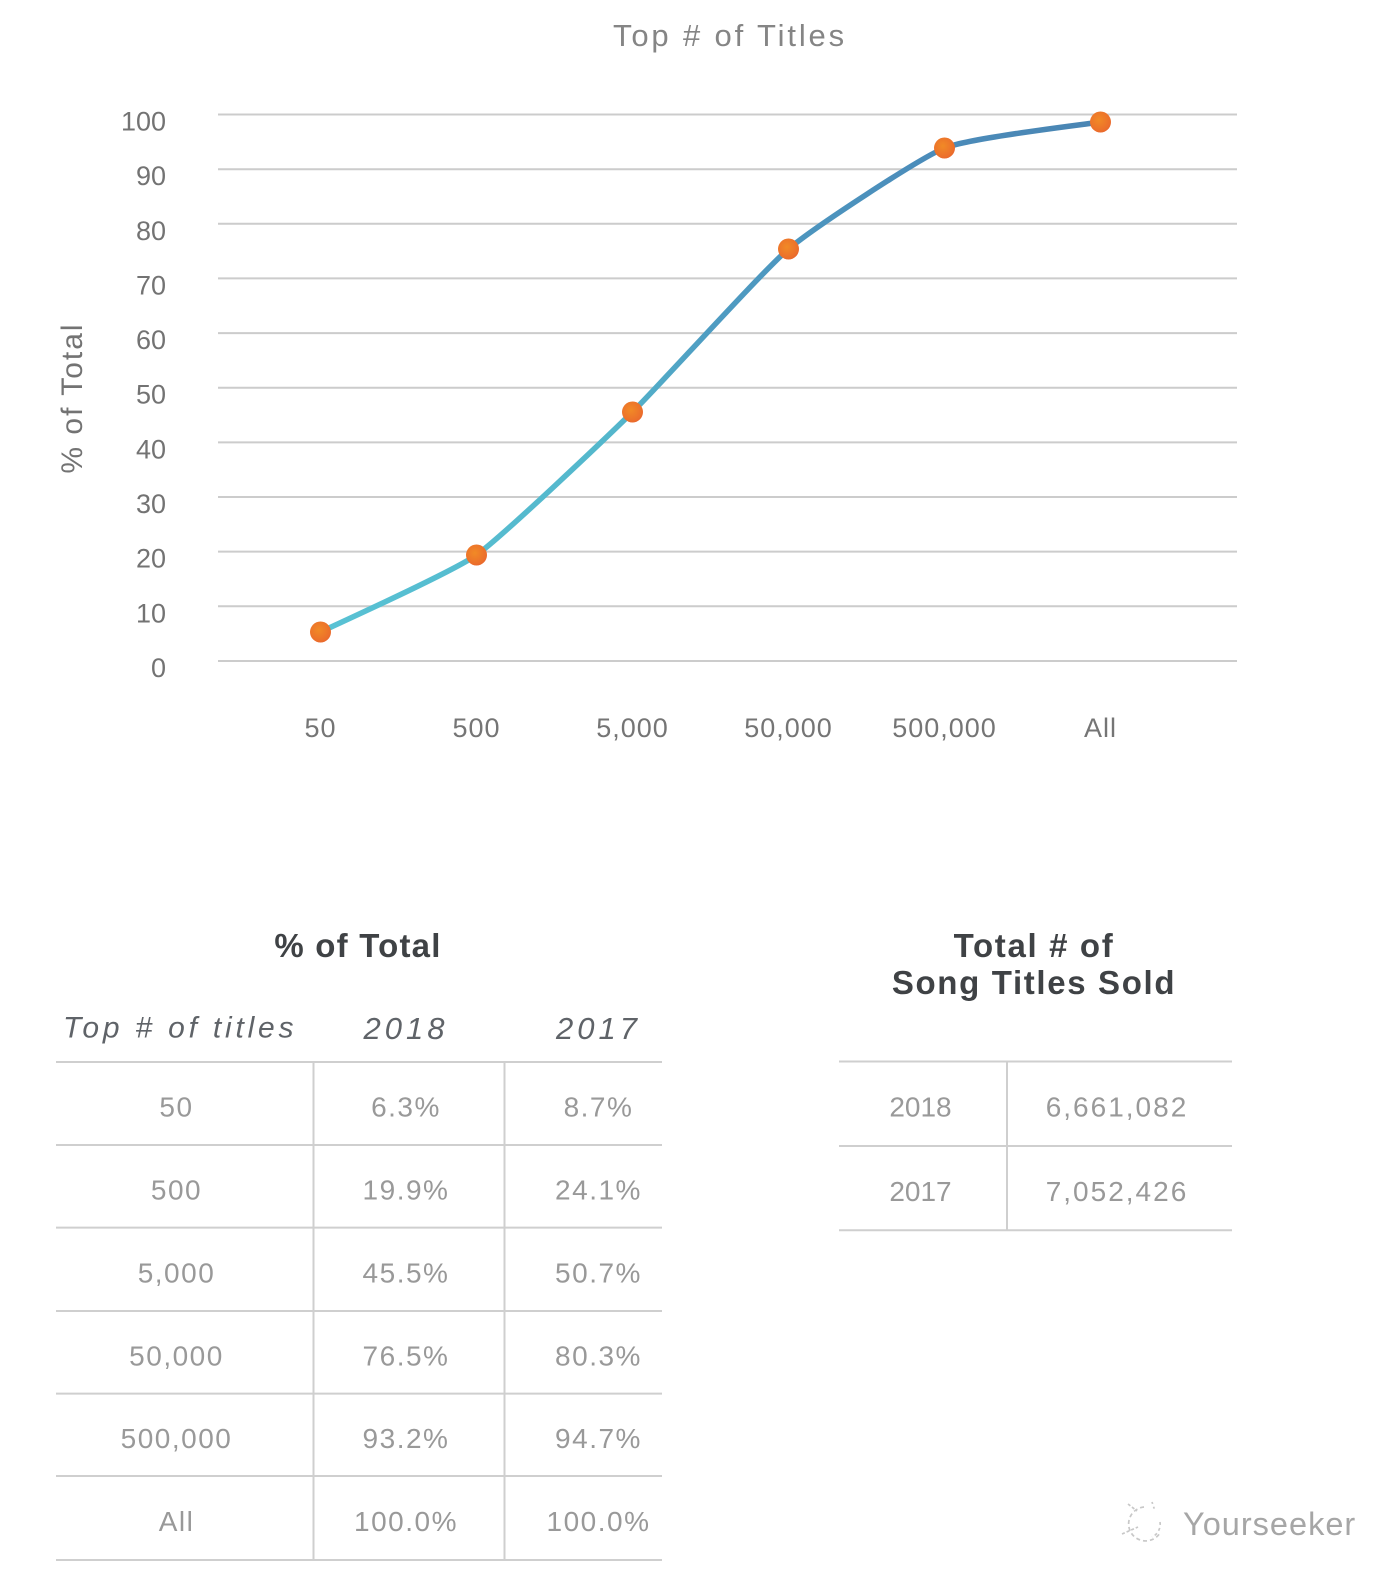 Image resolution: width=1400 pixels, height=1580 pixels. What do you see at coordinates (598, 1272) in the screenshot?
I see `svg-text: 50.7%` at bounding box center [598, 1272].